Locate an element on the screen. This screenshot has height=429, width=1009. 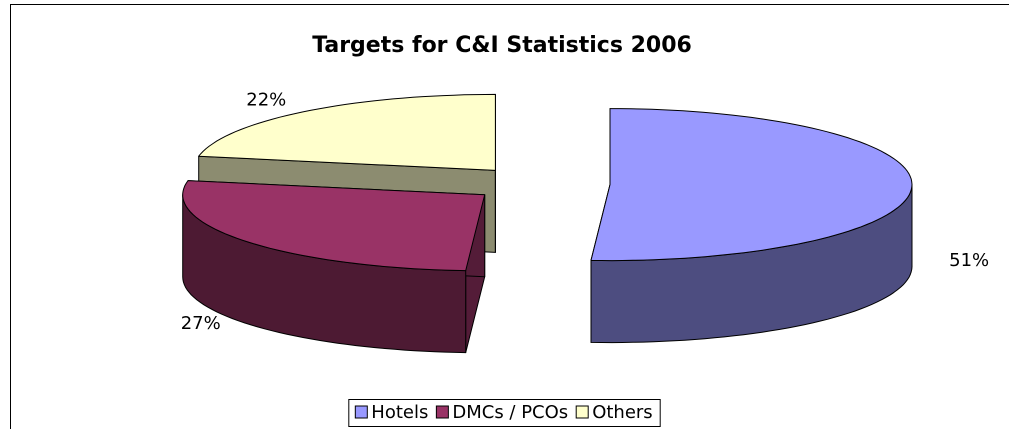
legend-label: DMCs / PCOs is located at coordinates (510, 412).